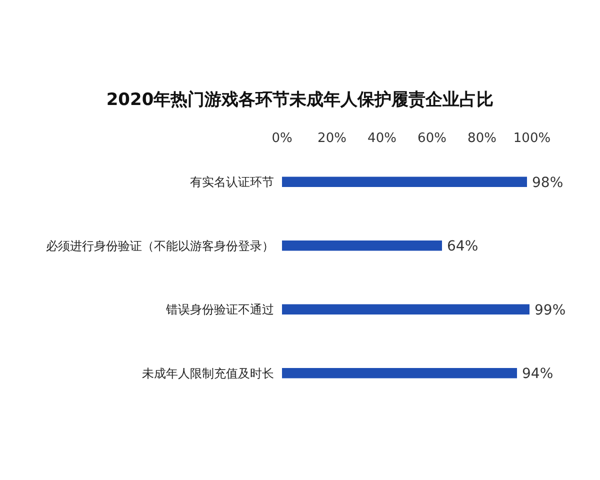  I want to click on y-tick-label: 必须进行身份验证（不能以游客身份登录）, so click(160, 245).